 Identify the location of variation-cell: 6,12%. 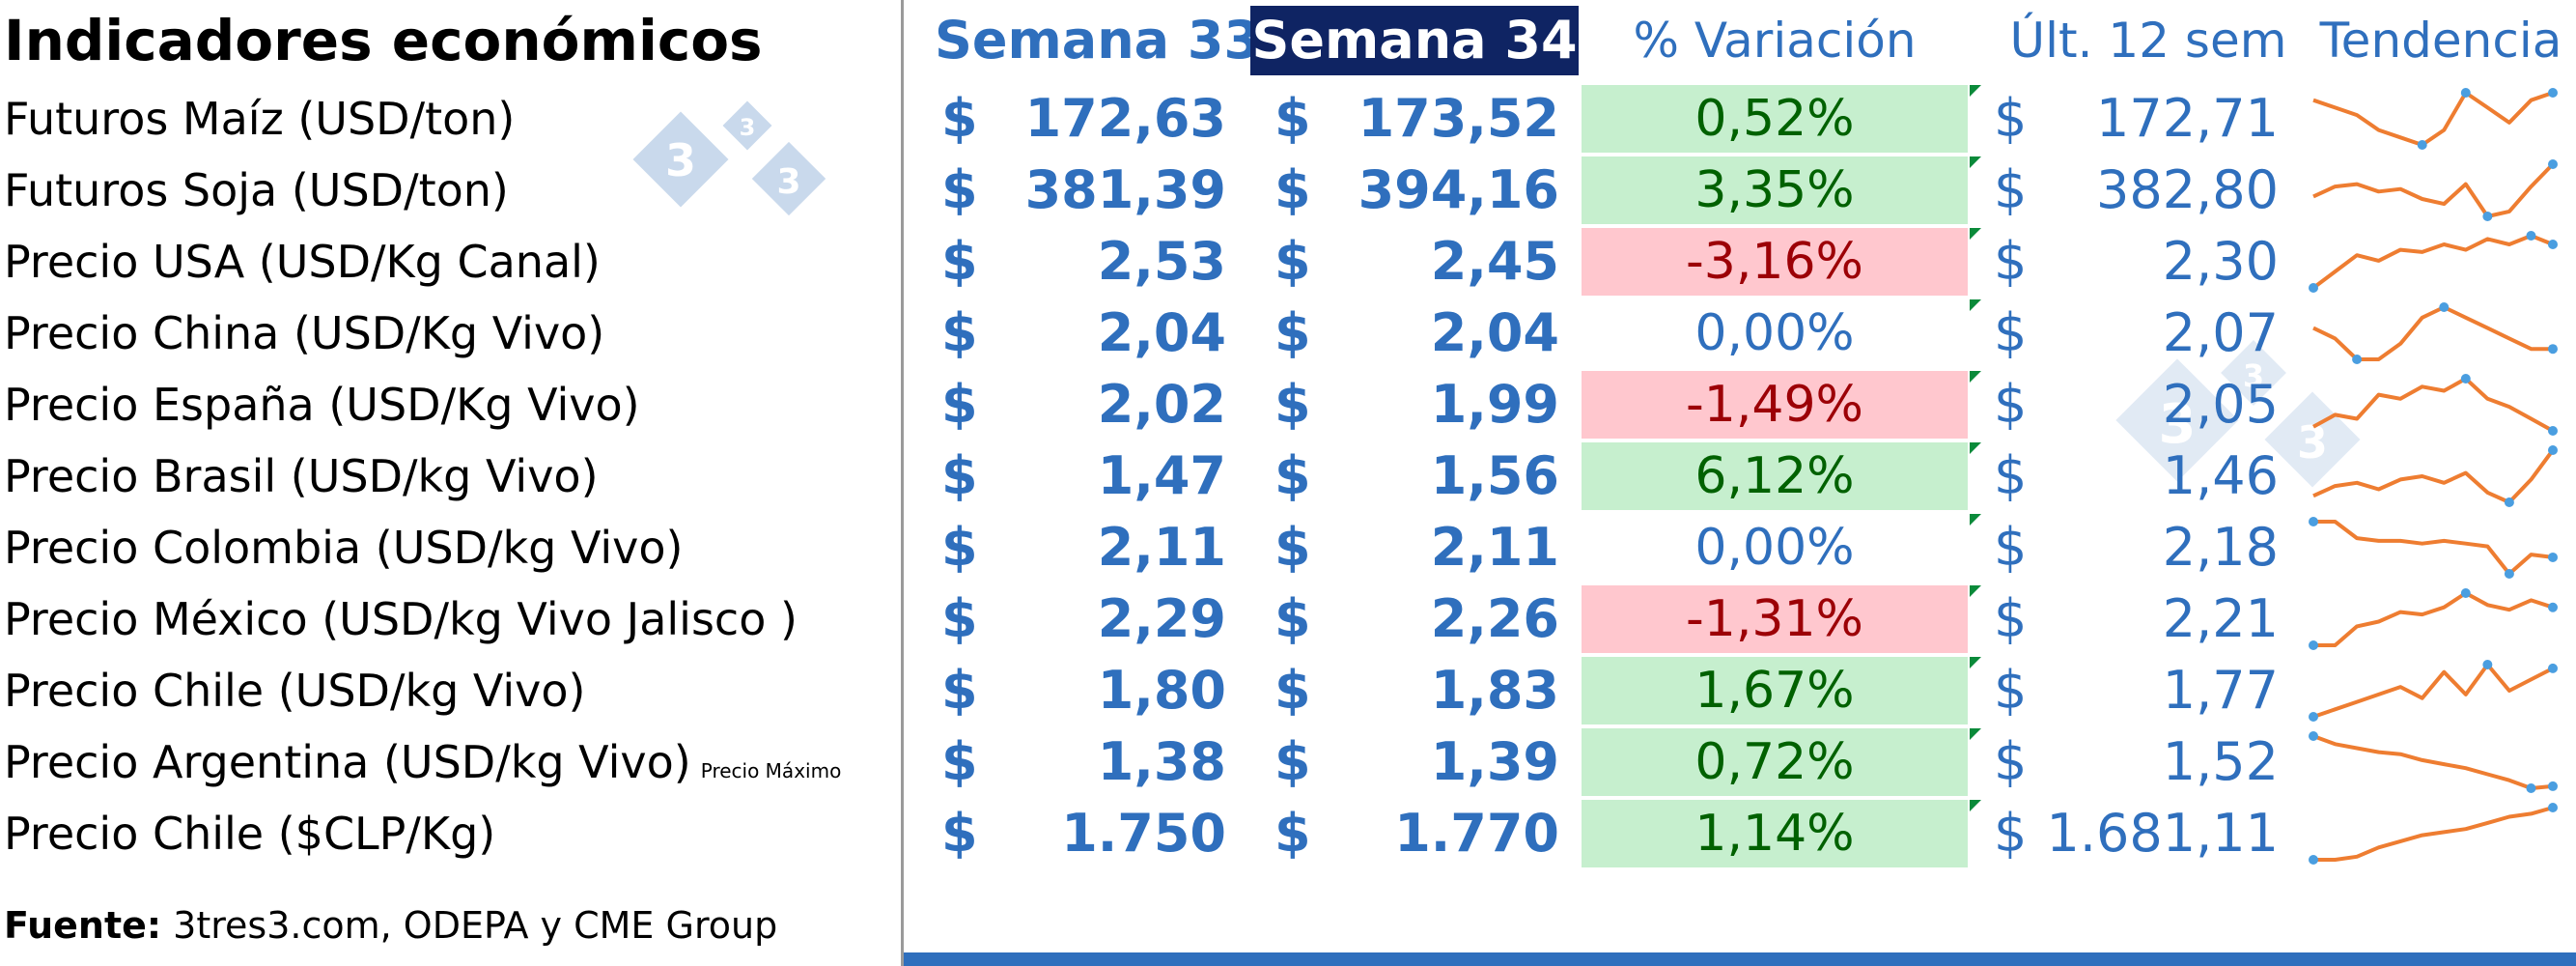
(1775, 476).